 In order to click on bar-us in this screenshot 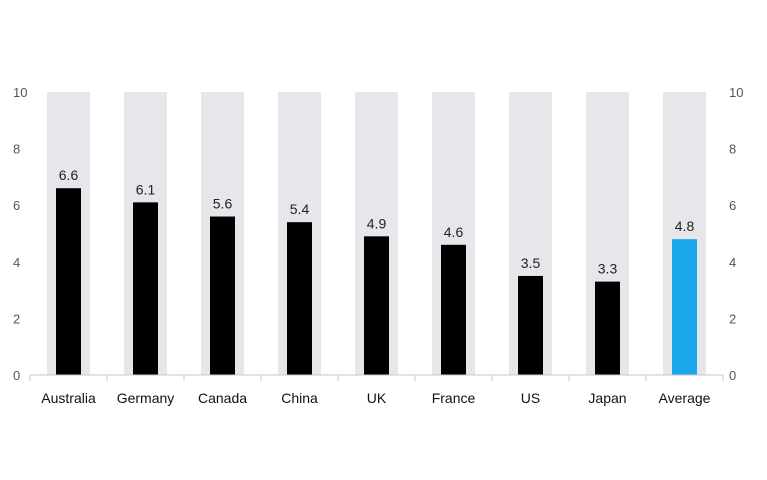, I will do `click(530, 325)`.